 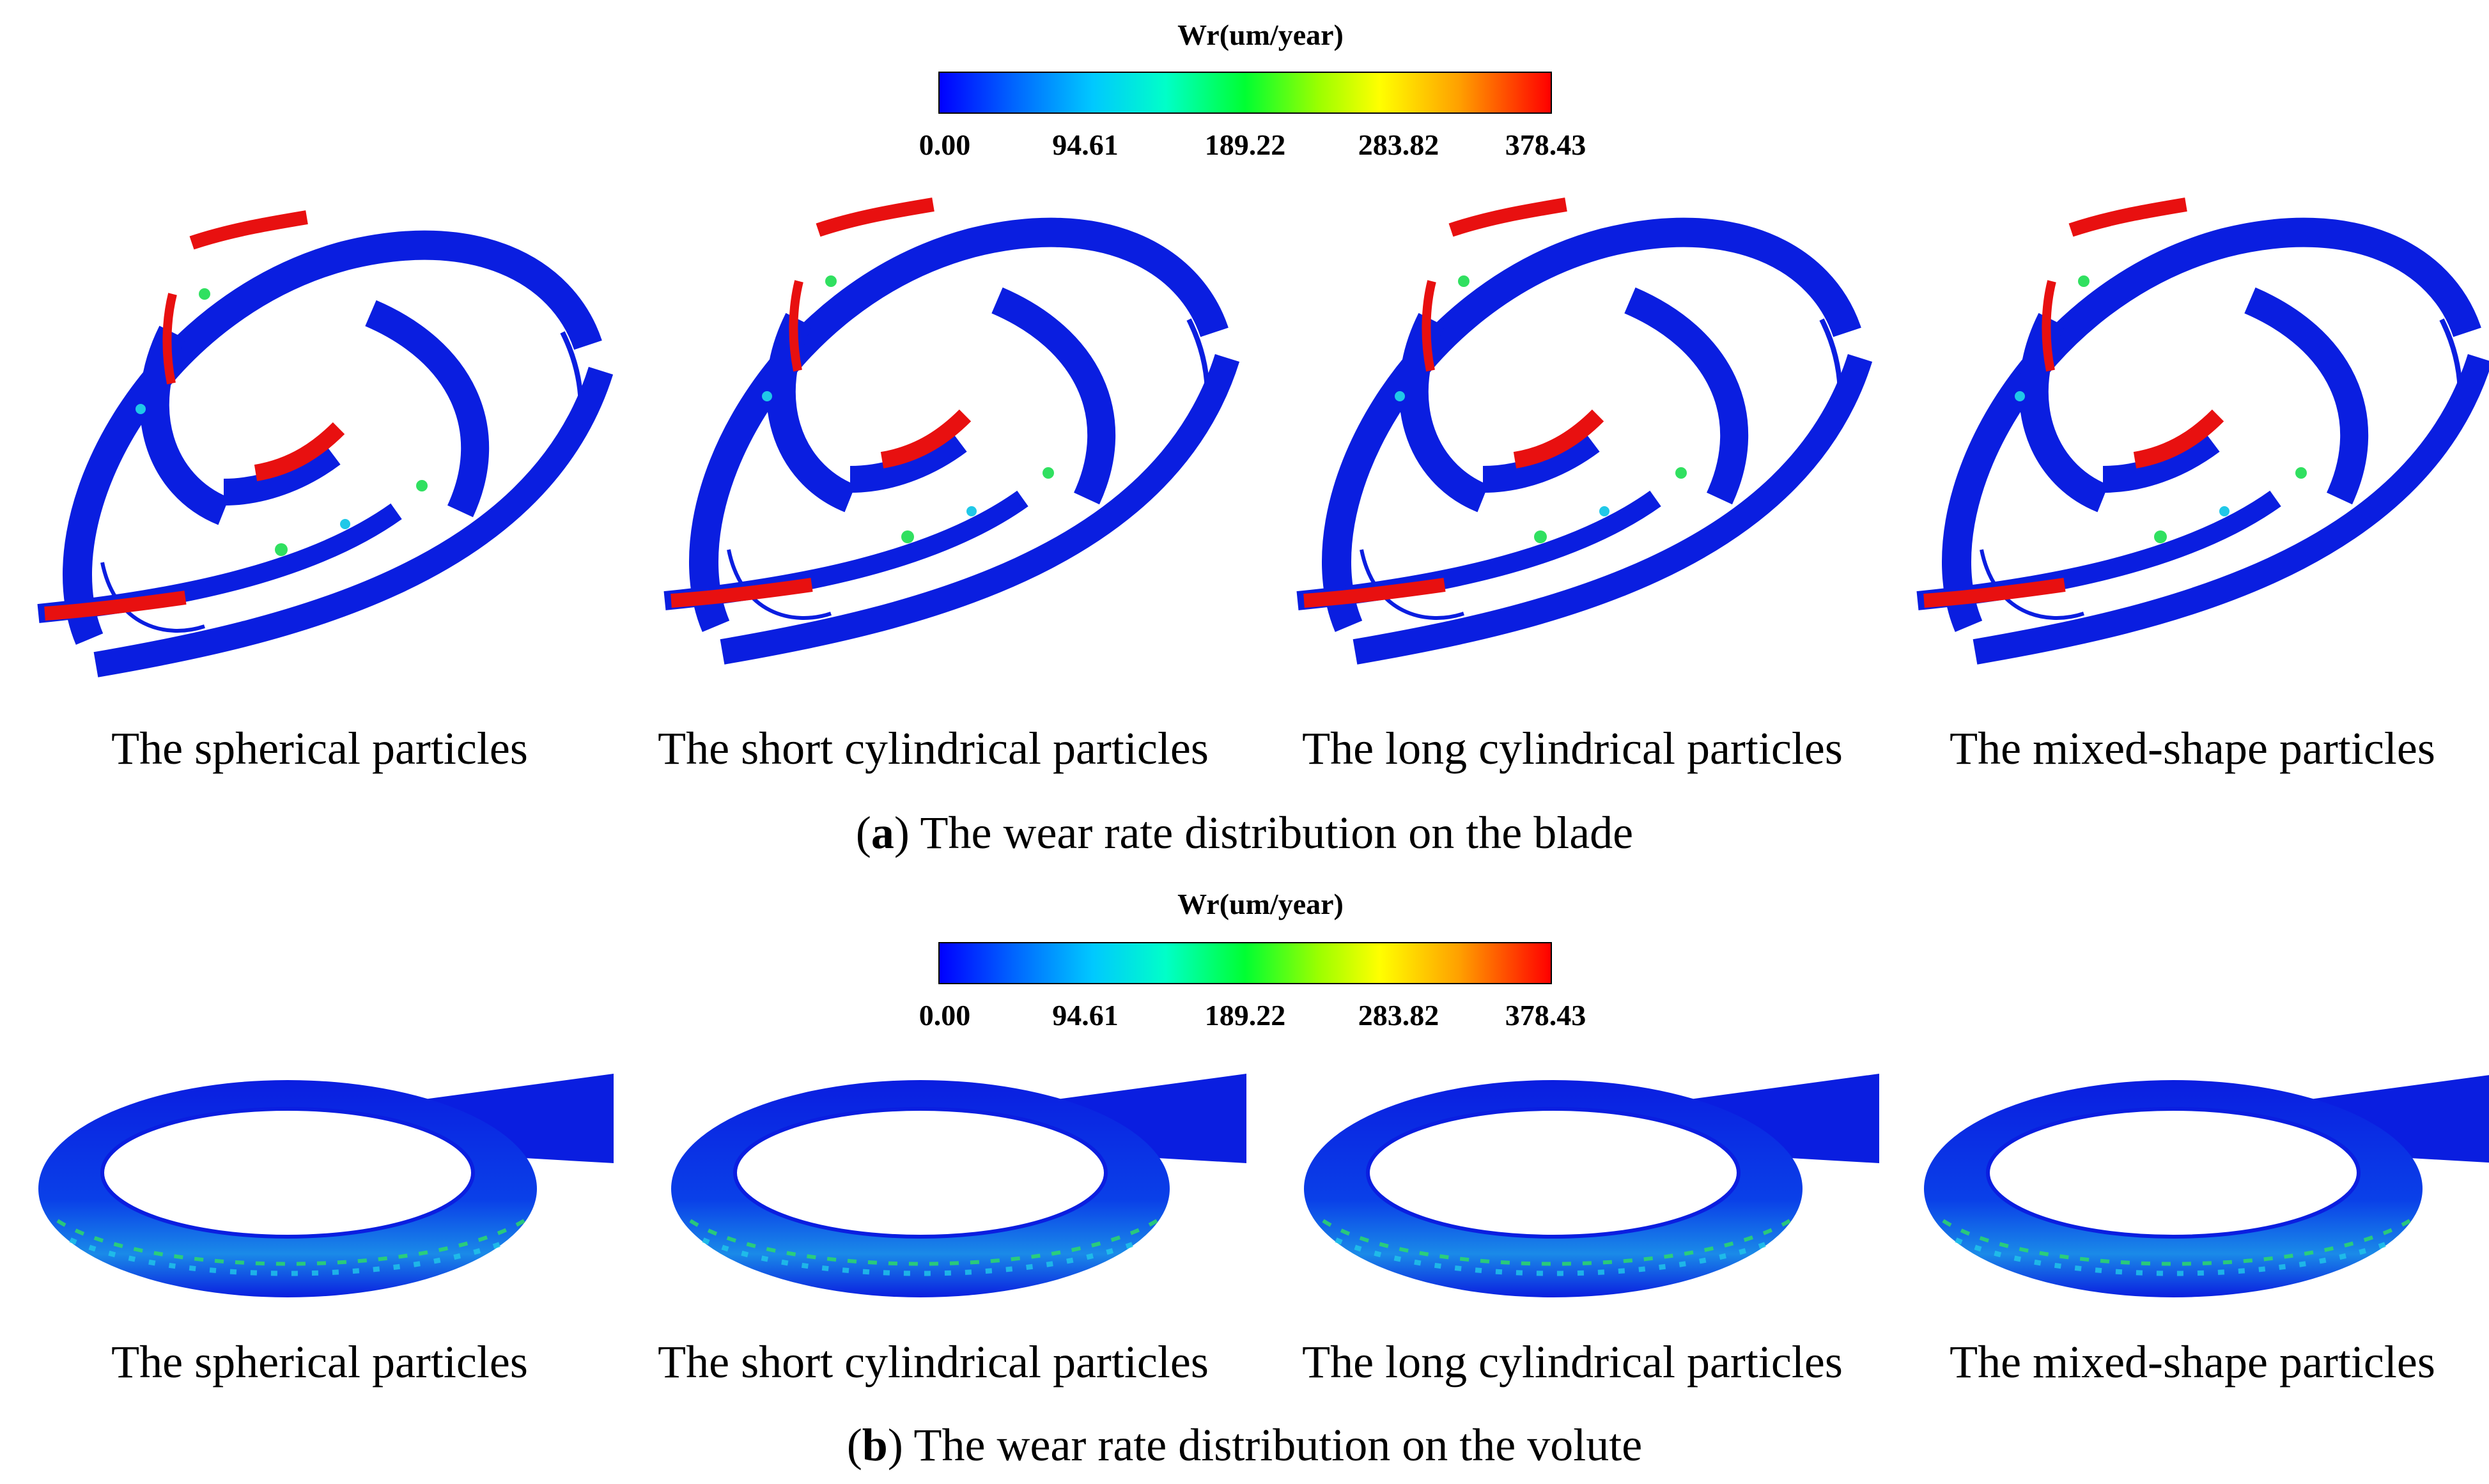 What do you see at coordinates (319, 1362) in the screenshot?
I see `label-spherical-b: The spherical particles` at bounding box center [319, 1362].